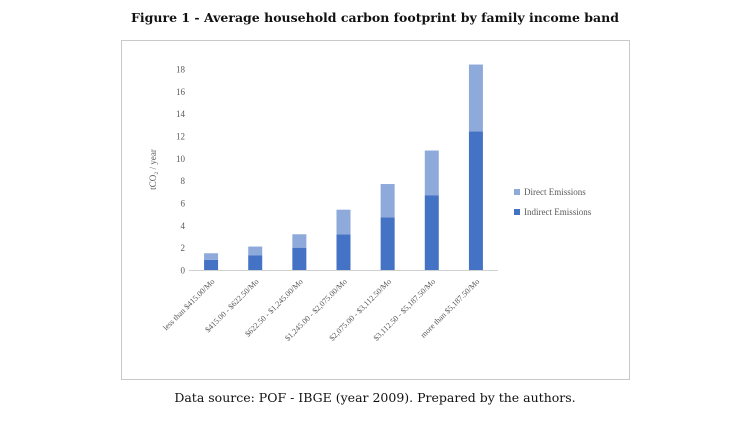 This screenshot has width=750, height=422. I want to click on y-tick-label: 16, so click(181, 92).